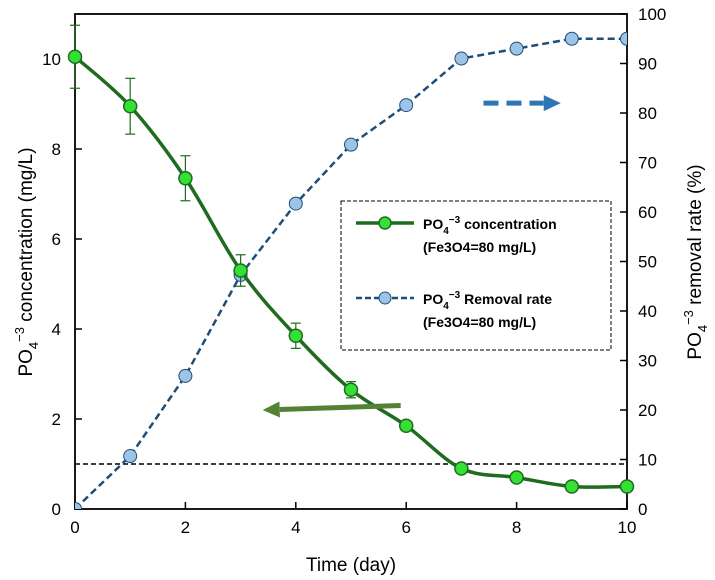  What do you see at coordinates (552, 103) in the screenshot?
I see `arrow-right-head` at bounding box center [552, 103].